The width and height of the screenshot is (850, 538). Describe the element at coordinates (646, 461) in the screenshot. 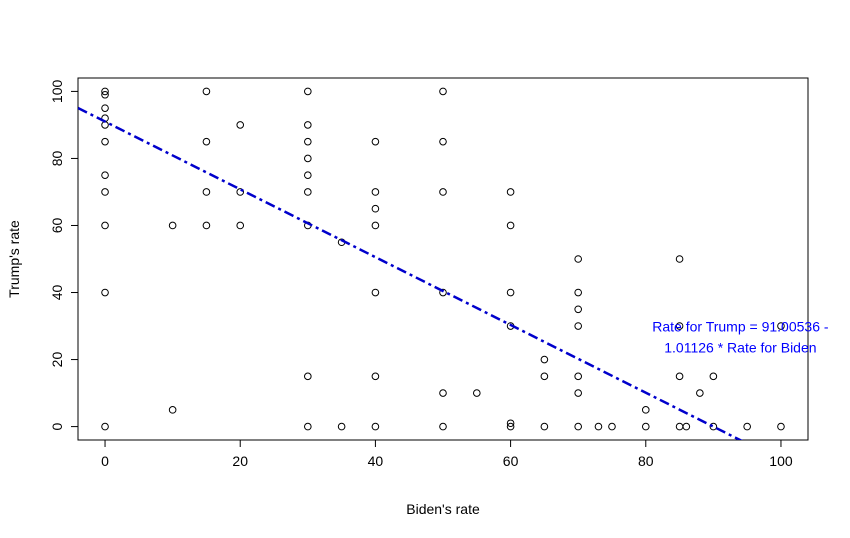

I see `x-tick-label: 80` at that location.